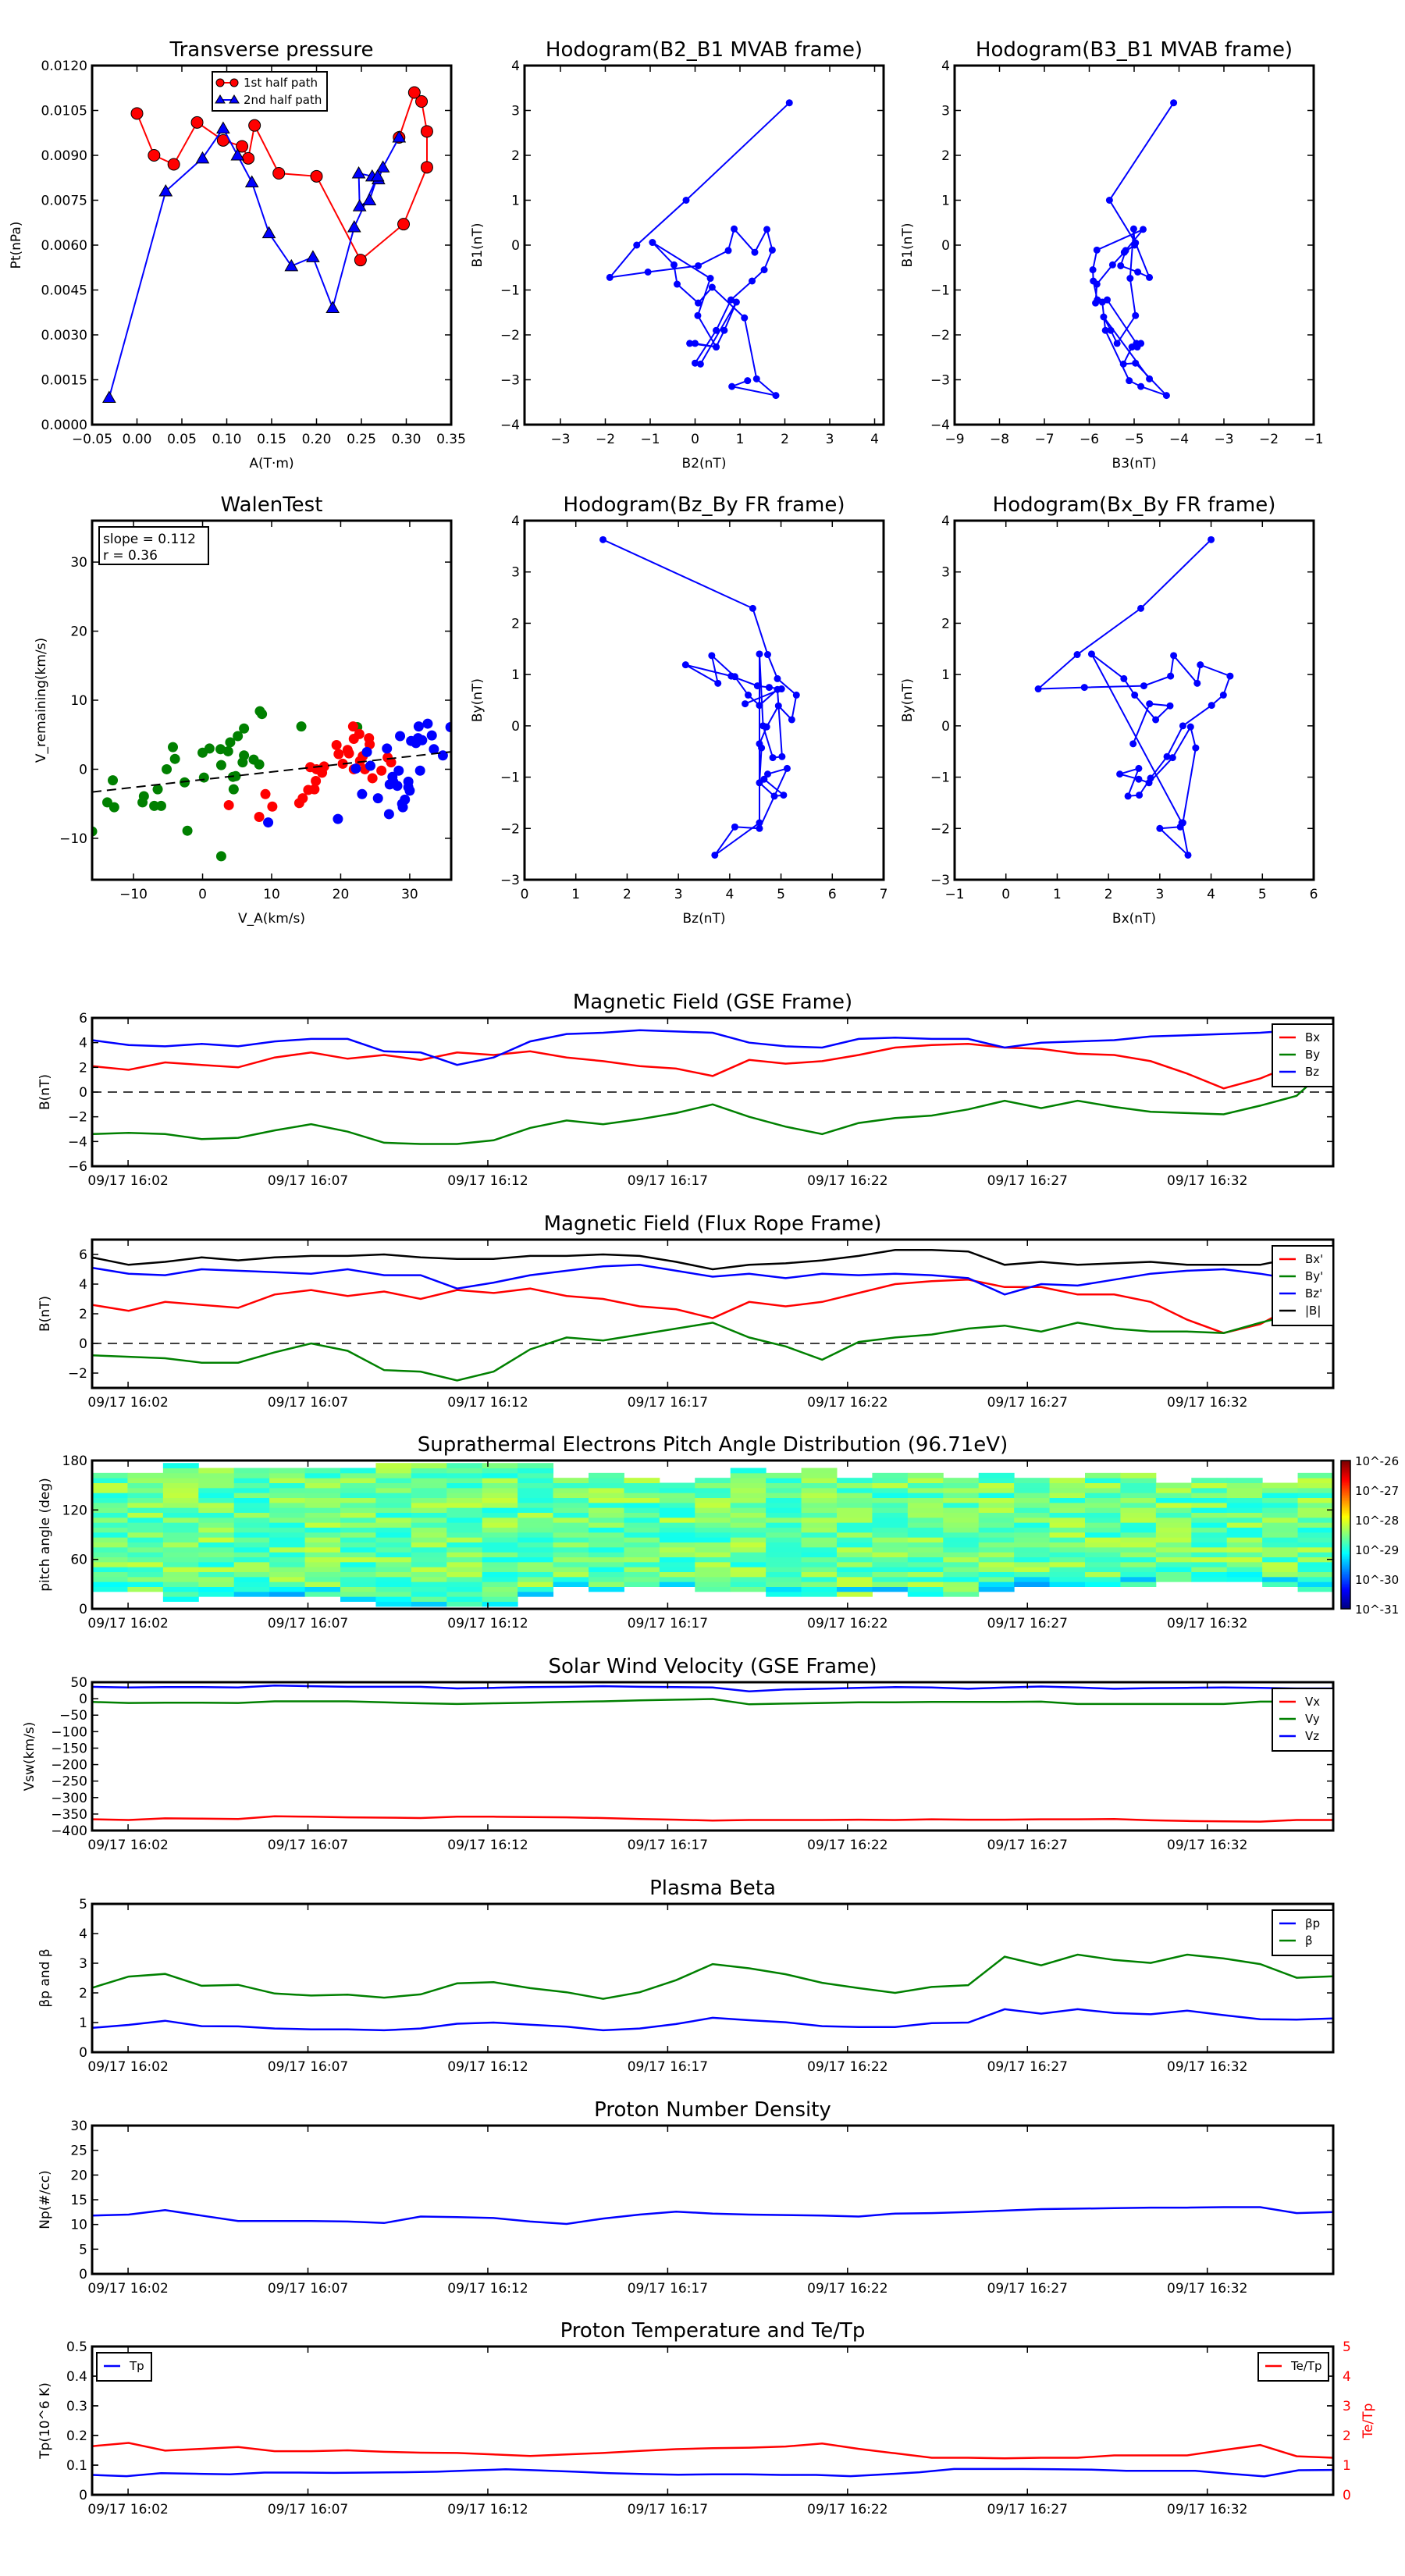 Image resolution: width=1405 pixels, height=2576 pixels. What do you see at coordinates (64, 291) in the screenshot?
I see `y-tick-label: 0.0045` at bounding box center [64, 291].